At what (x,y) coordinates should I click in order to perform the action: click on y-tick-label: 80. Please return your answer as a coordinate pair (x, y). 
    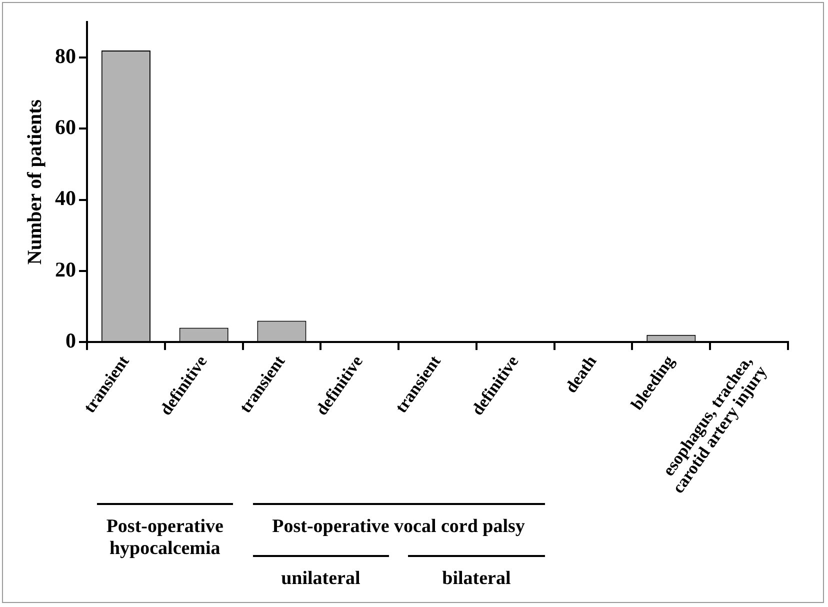
    Looking at the image, I should click on (65, 56).